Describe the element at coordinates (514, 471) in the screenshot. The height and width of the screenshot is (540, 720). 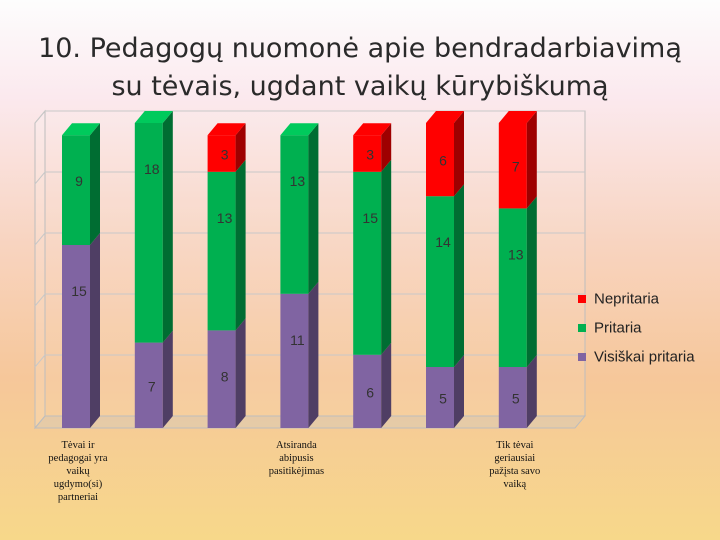
I see `category-label: pažįsta savo` at that location.